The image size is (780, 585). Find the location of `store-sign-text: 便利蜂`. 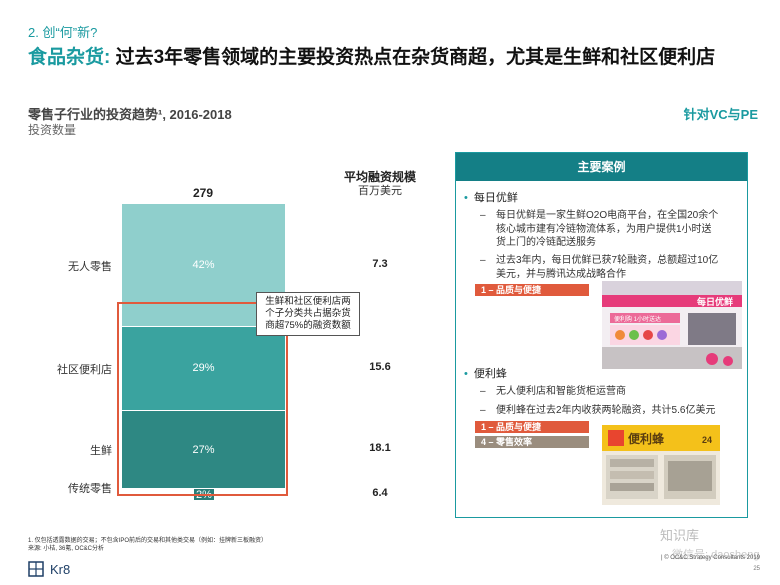

store-sign-text: 便利蜂 is located at coordinates (646, 438).